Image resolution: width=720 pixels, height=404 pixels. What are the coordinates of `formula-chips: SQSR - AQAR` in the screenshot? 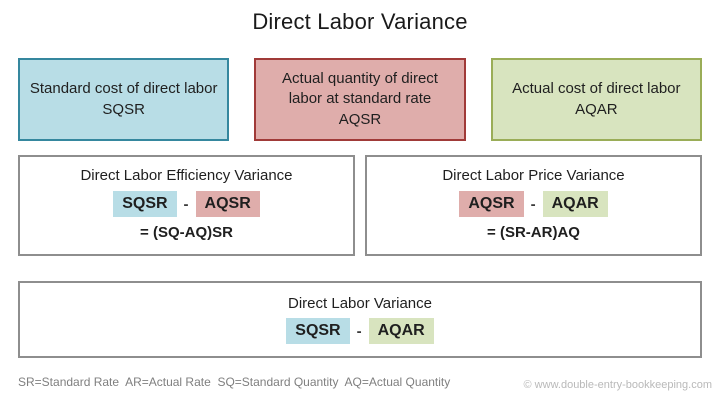 It's located at (360, 331).